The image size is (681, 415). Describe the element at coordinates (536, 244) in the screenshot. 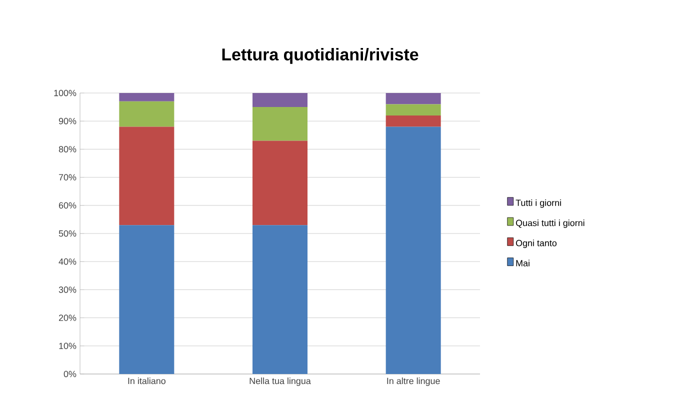

I see `legend-label: Ogni tanto` at that location.